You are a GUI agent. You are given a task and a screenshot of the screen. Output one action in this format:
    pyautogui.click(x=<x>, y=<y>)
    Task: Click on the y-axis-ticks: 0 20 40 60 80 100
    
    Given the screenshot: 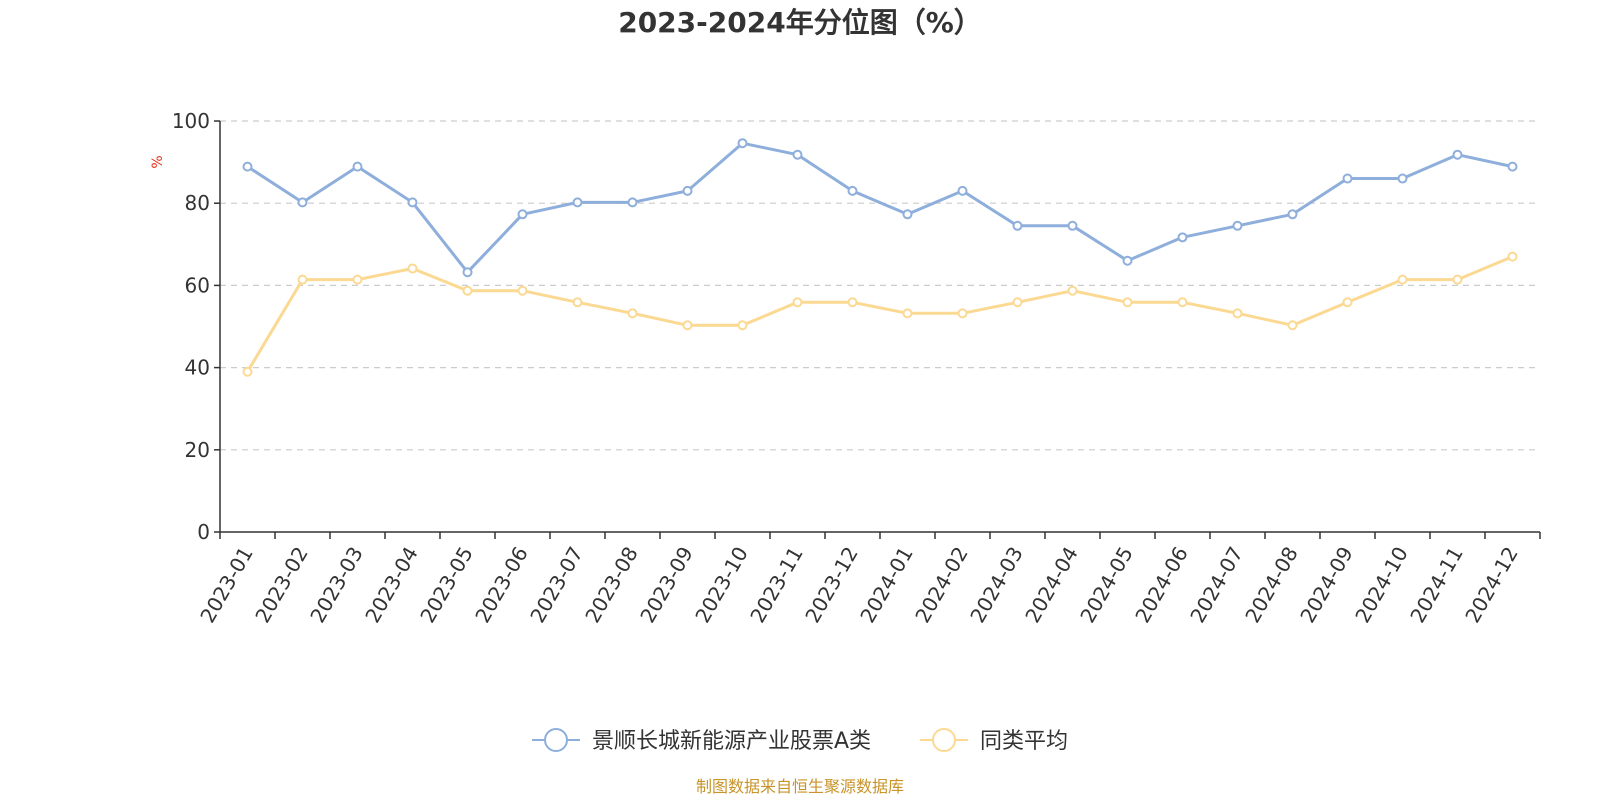 What is the action you would take?
    pyautogui.click(x=196, y=326)
    